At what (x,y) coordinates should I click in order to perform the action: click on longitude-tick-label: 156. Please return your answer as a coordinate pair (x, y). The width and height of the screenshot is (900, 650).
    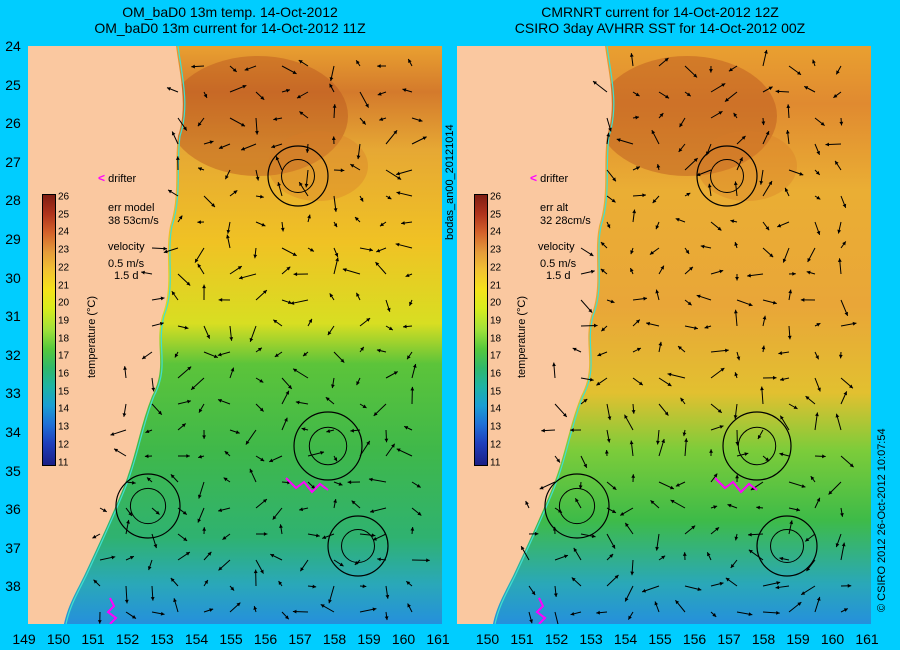
    Looking at the image, I should click on (694, 639).